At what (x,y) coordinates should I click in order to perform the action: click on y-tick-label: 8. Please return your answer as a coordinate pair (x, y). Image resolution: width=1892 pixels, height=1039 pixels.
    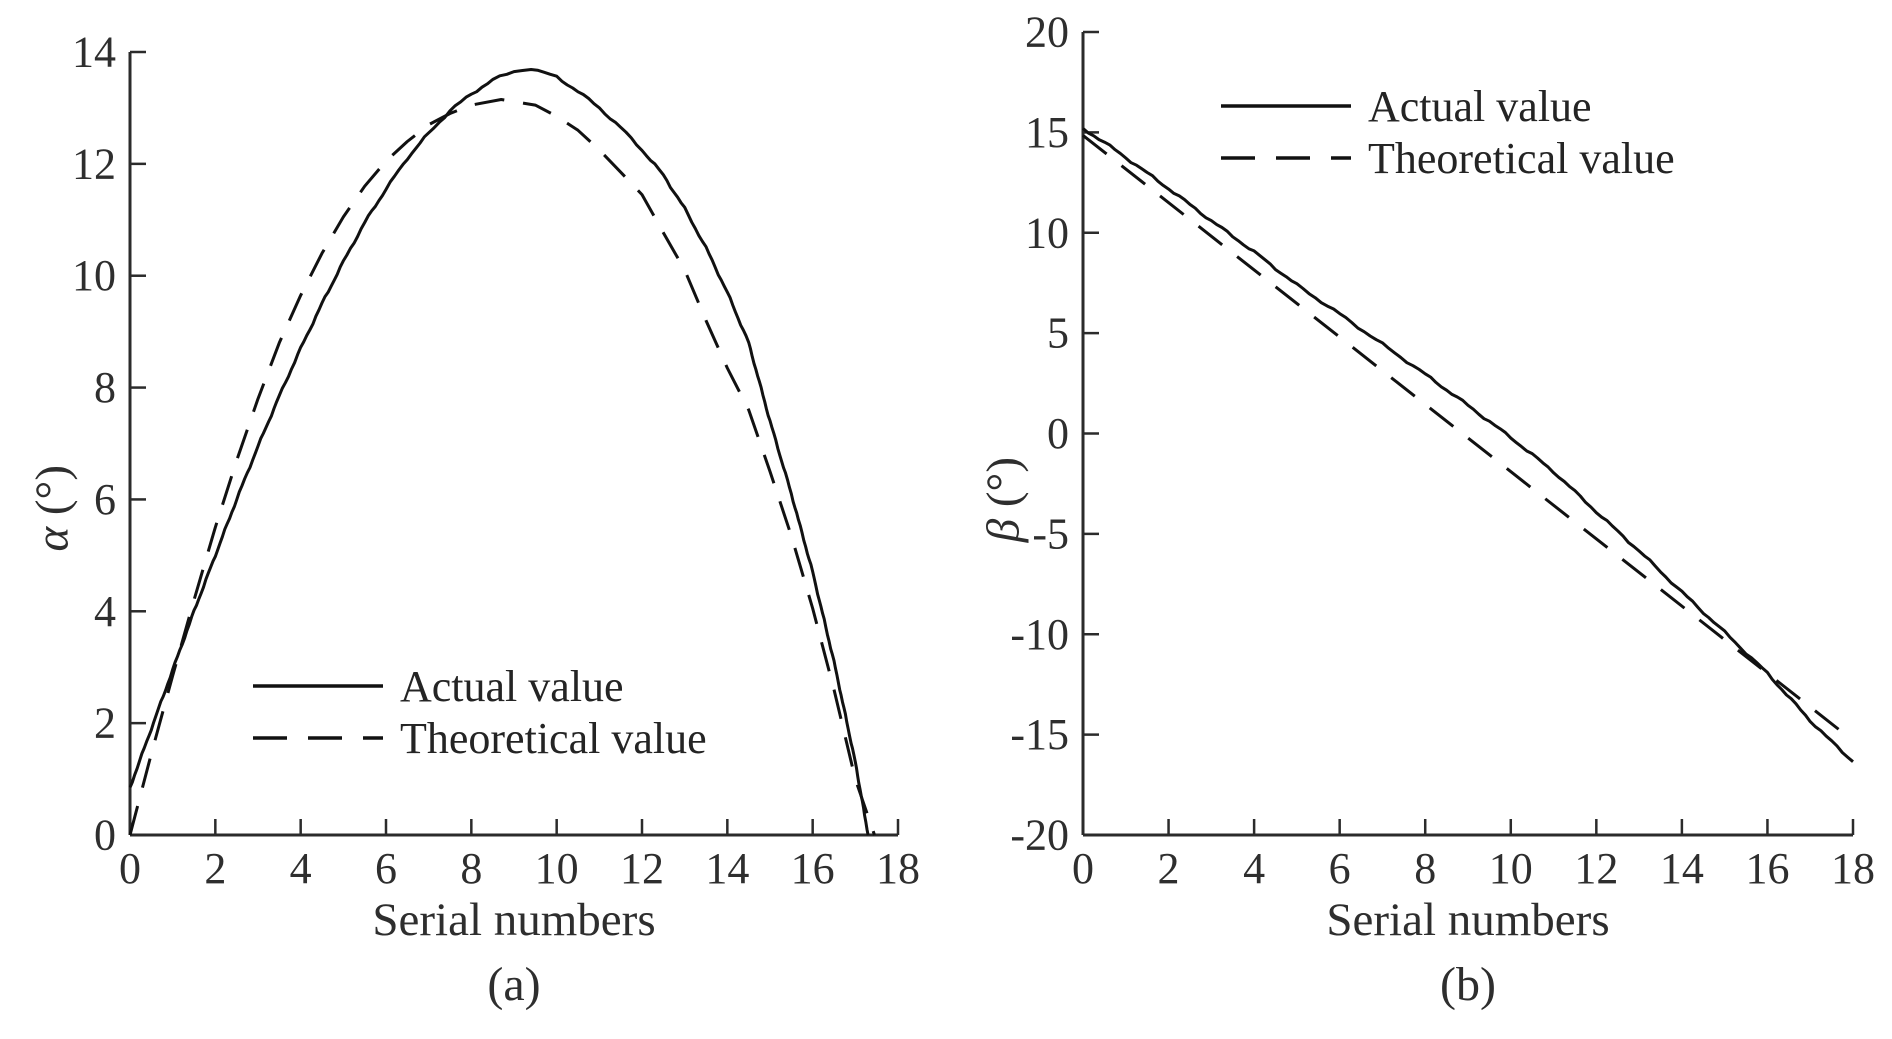
    Looking at the image, I should click on (105, 387).